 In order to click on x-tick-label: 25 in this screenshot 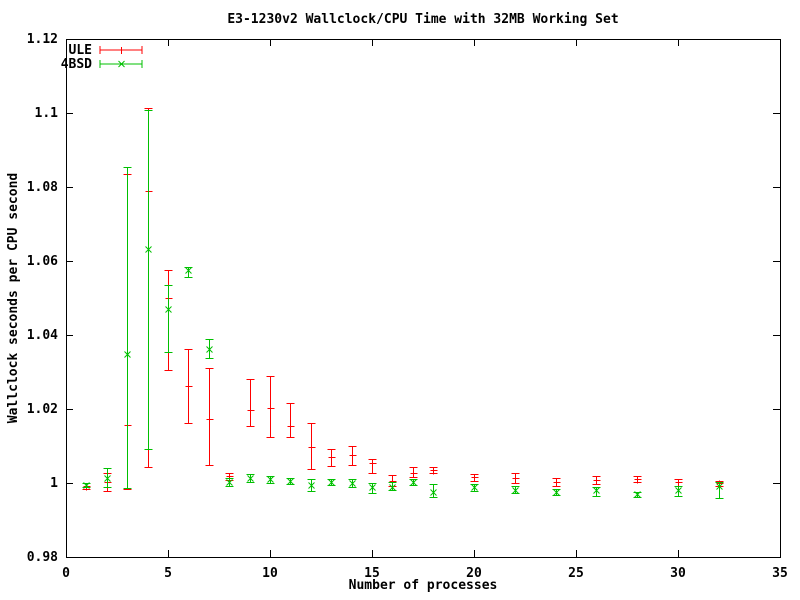, I will do `click(576, 573)`.